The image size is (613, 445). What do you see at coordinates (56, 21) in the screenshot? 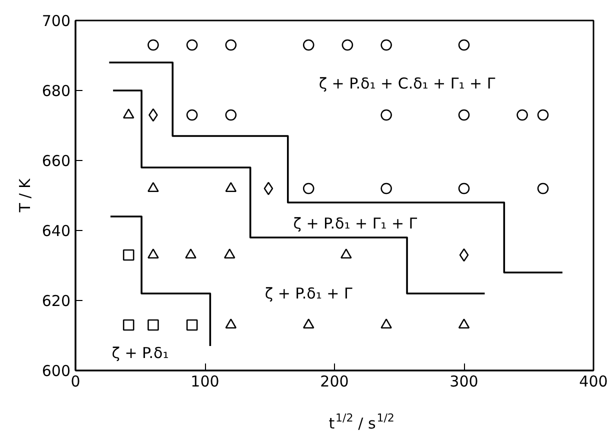
I see `y-tick-label: 700` at bounding box center [56, 21].